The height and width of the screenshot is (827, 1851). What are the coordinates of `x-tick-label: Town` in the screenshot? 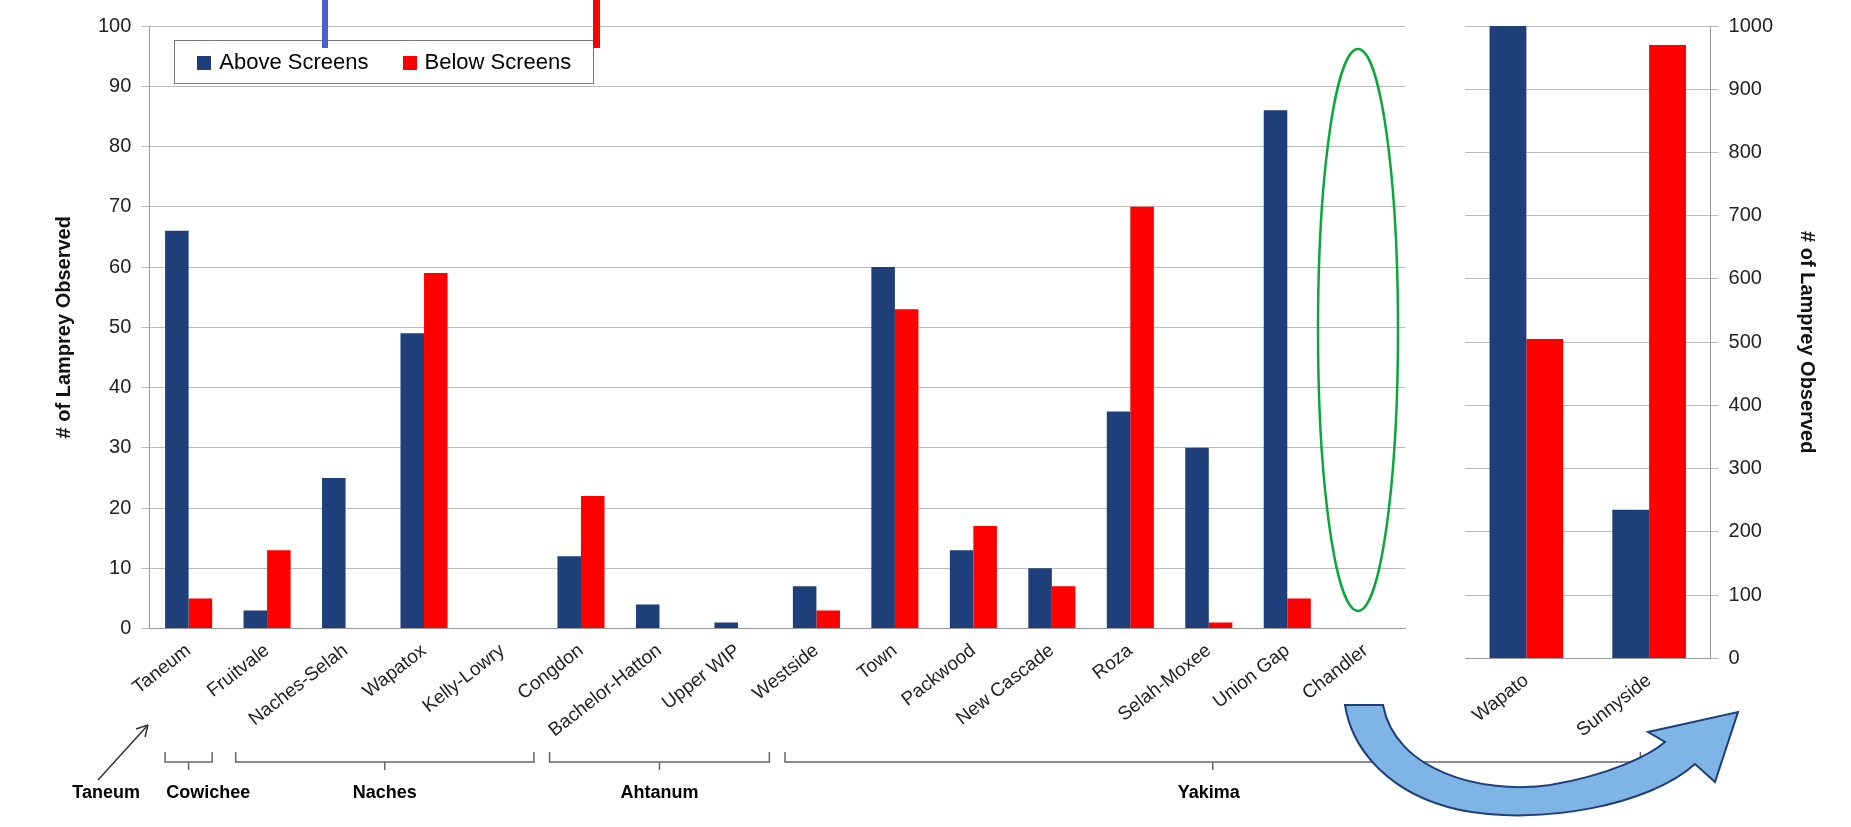 It's located at (876, 661).